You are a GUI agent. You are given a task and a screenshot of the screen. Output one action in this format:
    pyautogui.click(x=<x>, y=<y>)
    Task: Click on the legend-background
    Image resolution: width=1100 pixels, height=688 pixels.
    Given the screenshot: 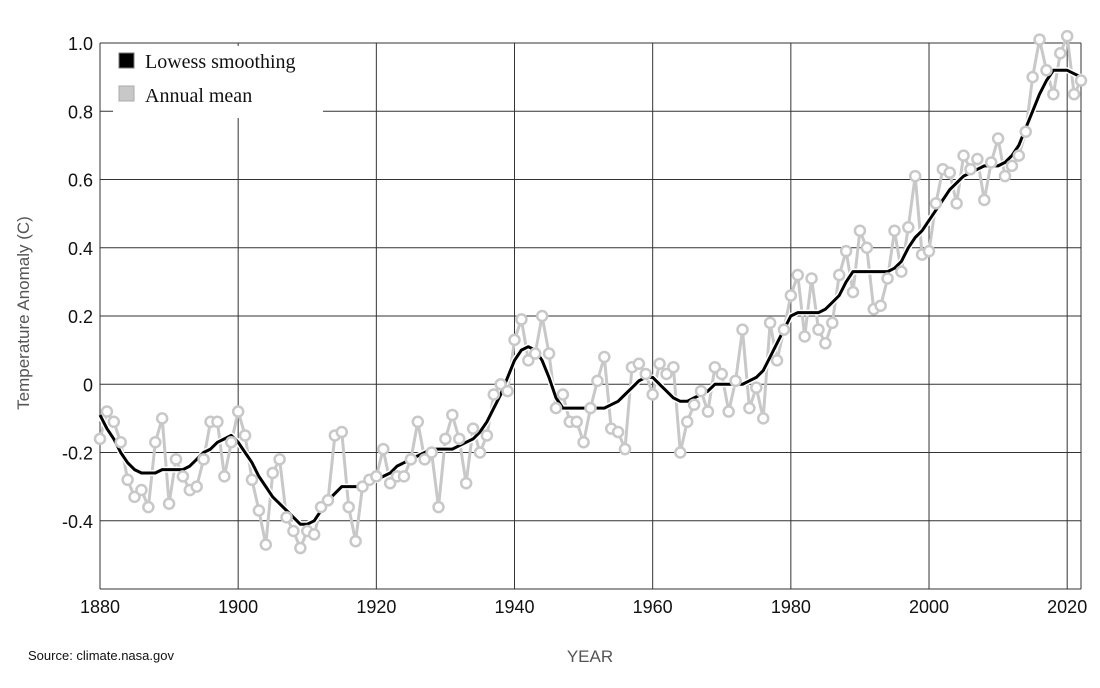 What is the action you would take?
    pyautogui.click(x=218, y=82)
    